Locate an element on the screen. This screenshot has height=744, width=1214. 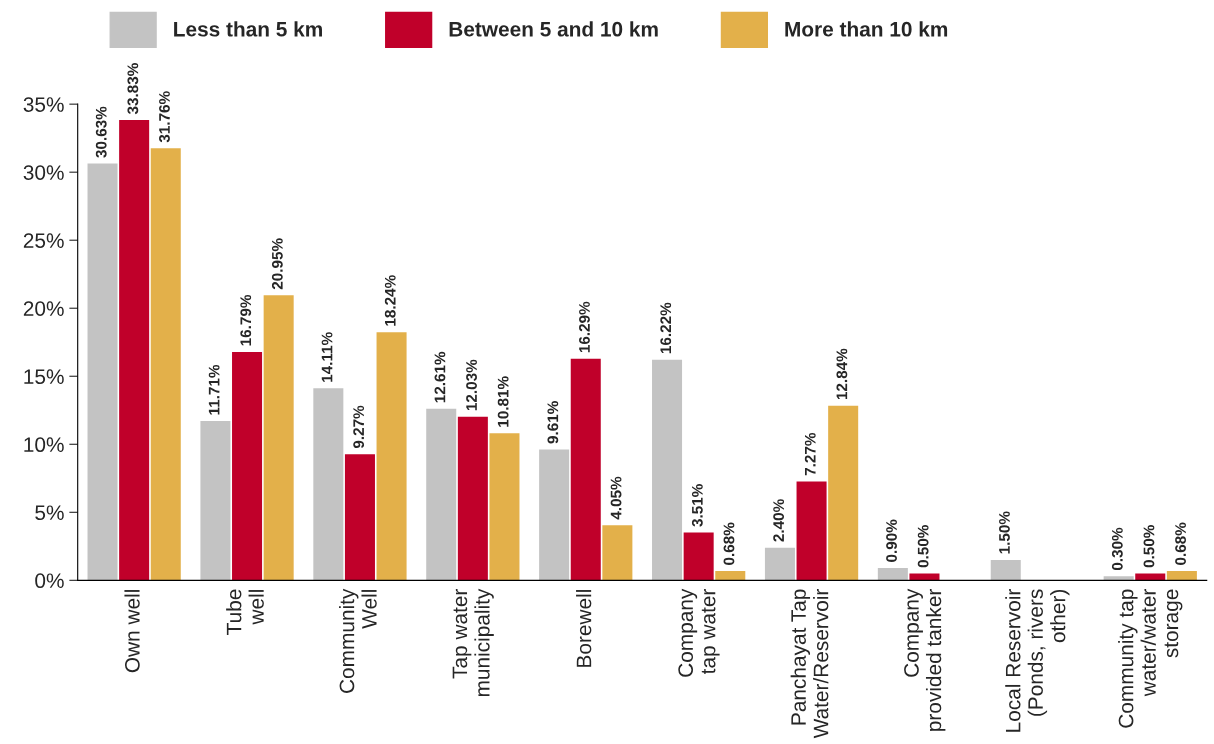
data-label: 20.95% is located at coordinates (277, 264).